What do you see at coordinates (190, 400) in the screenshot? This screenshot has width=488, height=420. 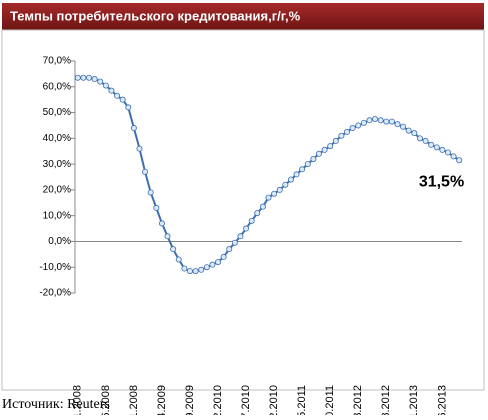 I see `x-tick-label: 01.09.2009` at bounding box center [190, 400].